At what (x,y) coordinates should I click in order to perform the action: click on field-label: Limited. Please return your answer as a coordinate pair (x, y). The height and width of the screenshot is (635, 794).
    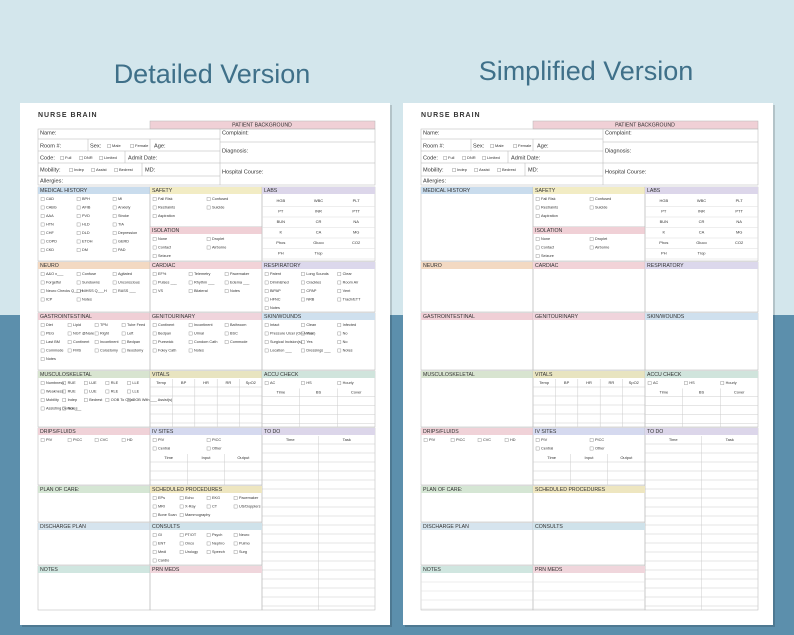
    Looking at the image, I should click on (110, 157).